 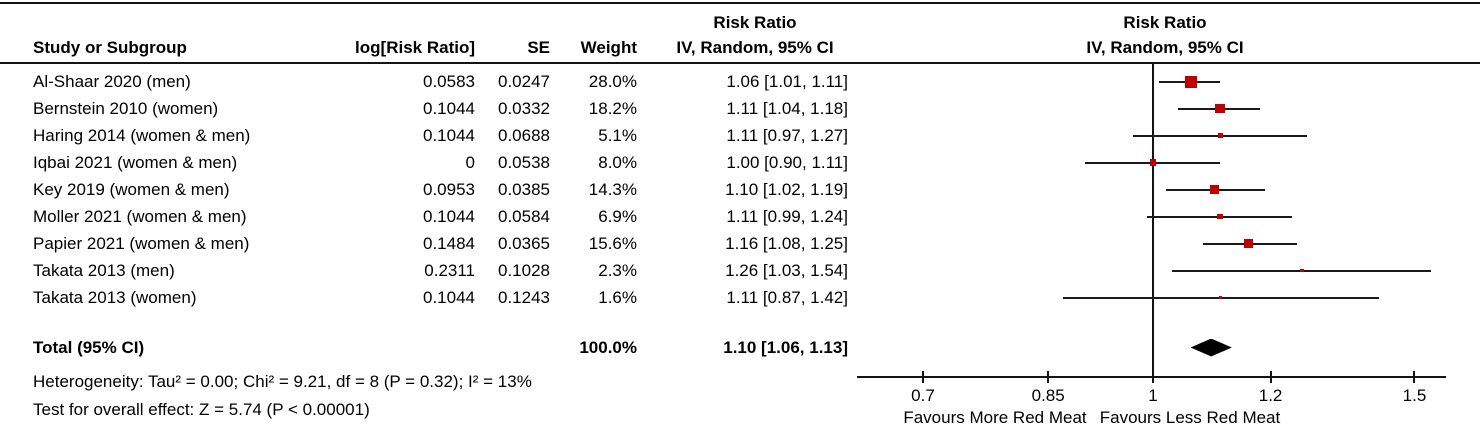 What do you see at coordinates (110, 47) in the screenshot?
I see `header-study-or-subgroup: Study or Subgroup` at bounding box center [110, 47].